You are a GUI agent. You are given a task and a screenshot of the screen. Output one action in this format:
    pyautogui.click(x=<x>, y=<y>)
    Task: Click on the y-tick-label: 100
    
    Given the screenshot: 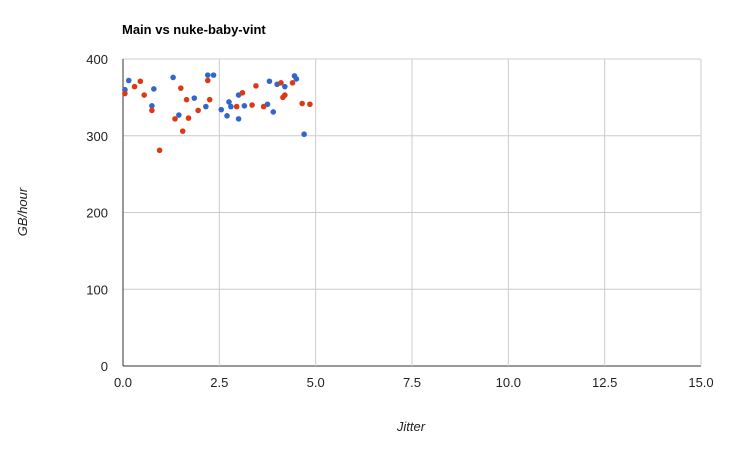 What is the action you would take?
    pyautogui.click(x=97, y=289)
    